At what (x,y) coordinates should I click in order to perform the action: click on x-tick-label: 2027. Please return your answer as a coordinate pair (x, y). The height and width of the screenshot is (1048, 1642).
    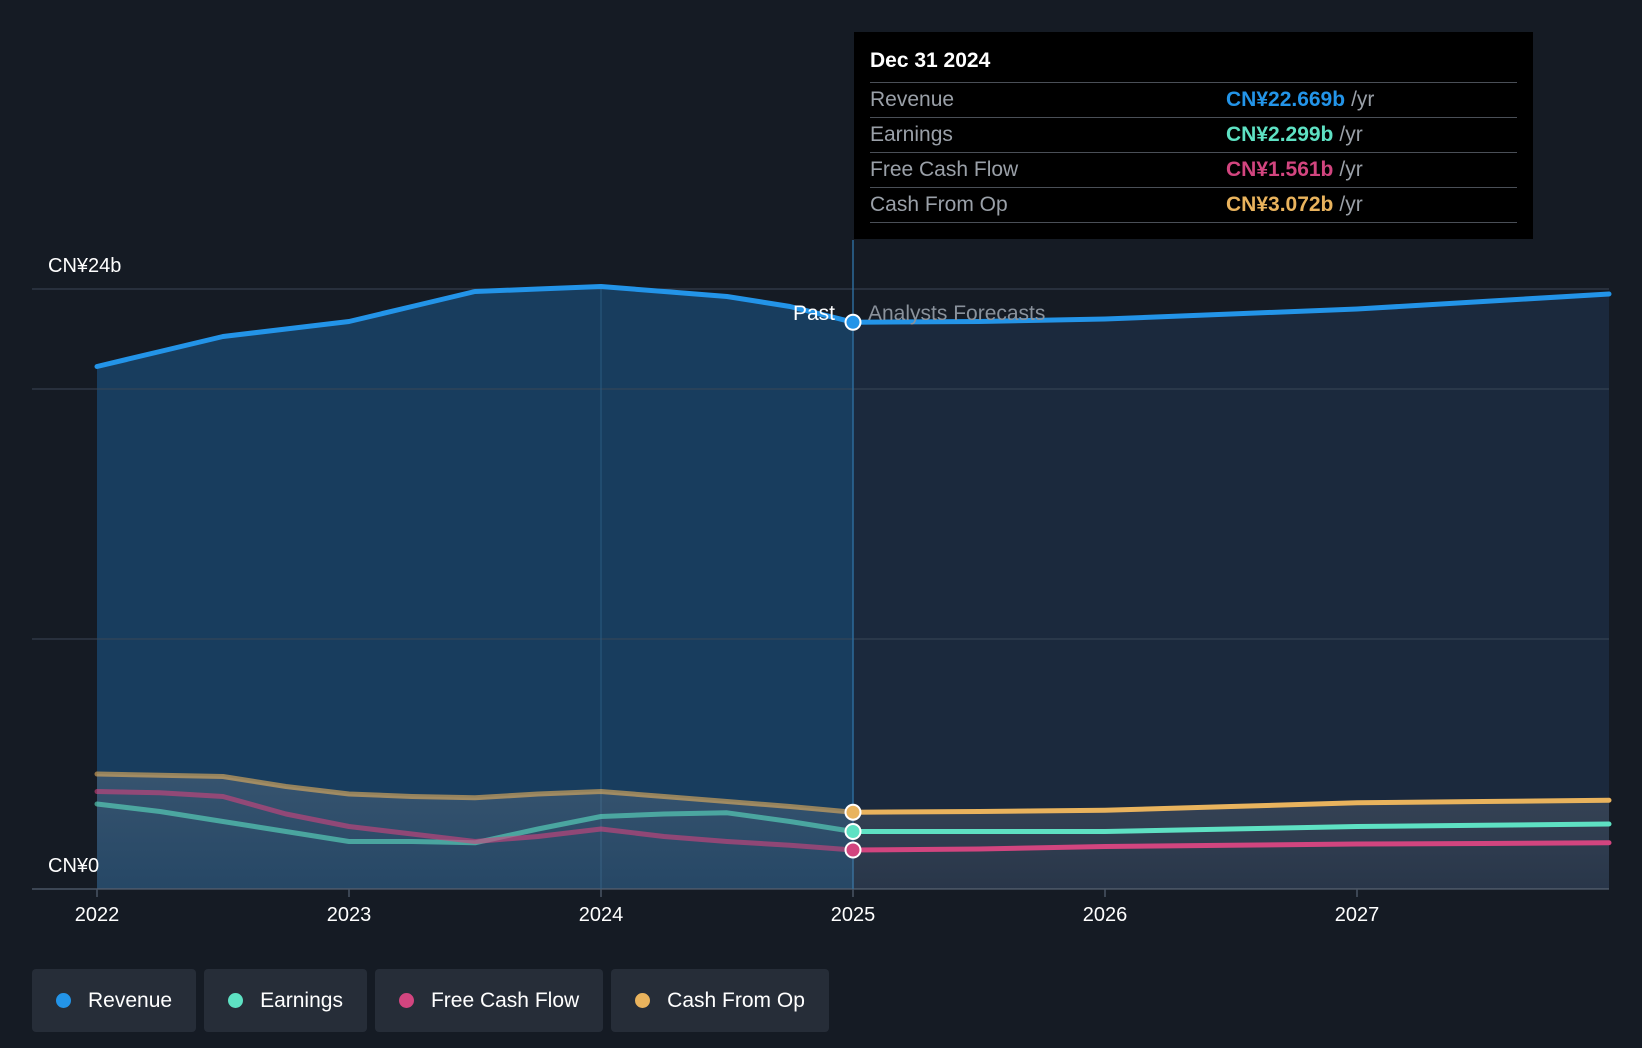
    Looking at the image, I should click on (1357, 915).